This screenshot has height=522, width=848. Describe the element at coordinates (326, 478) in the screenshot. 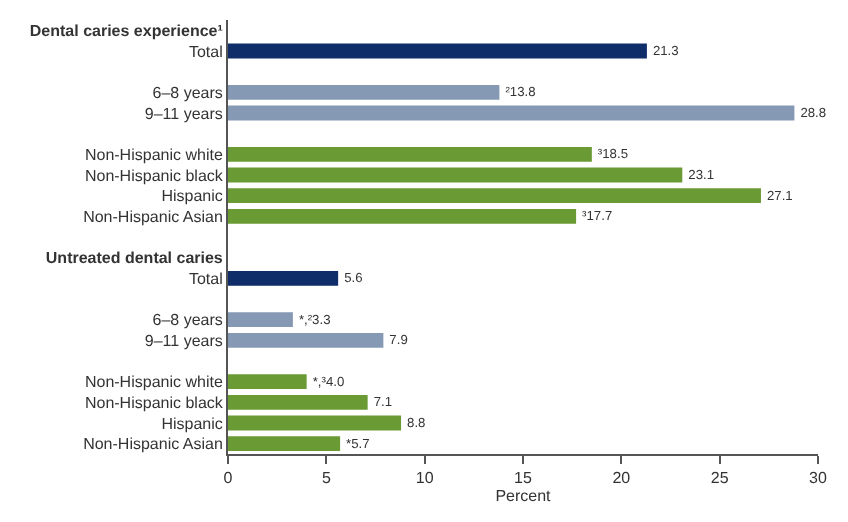

I see `x-tick-label: 5` at that location.